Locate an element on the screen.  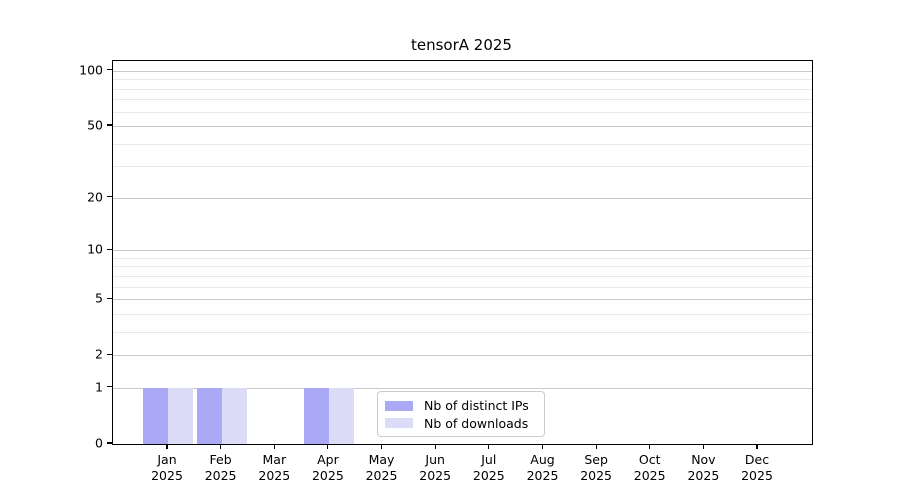
legend-label: Nb of distinct IPs is located at coordinates (476, 406).